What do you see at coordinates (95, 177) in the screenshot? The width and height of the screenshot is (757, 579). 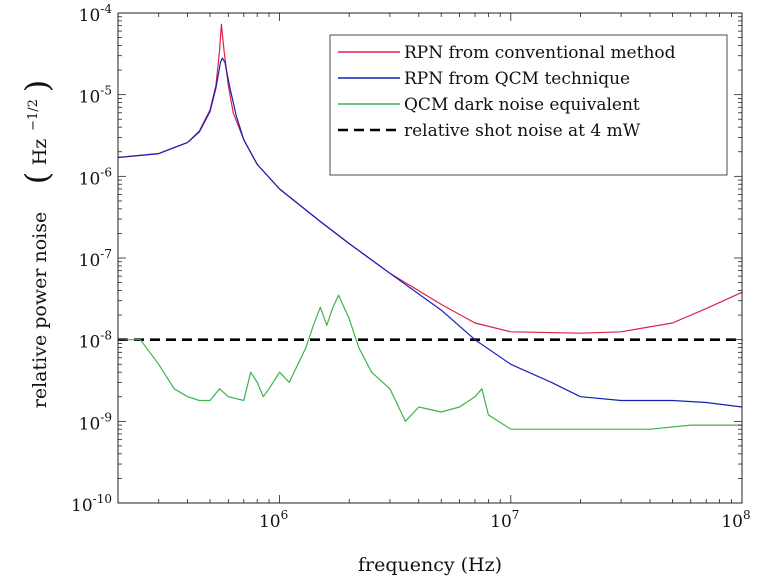 I see `y-tick-label: 10⁻⁶` at bounding box center [95, 177].